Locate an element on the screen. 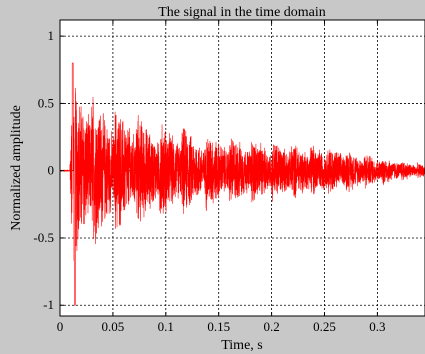 Image resolution: width=425 pixels, height=354 pixels. y-tick-label: -1 is located at coordinates (48, 304).